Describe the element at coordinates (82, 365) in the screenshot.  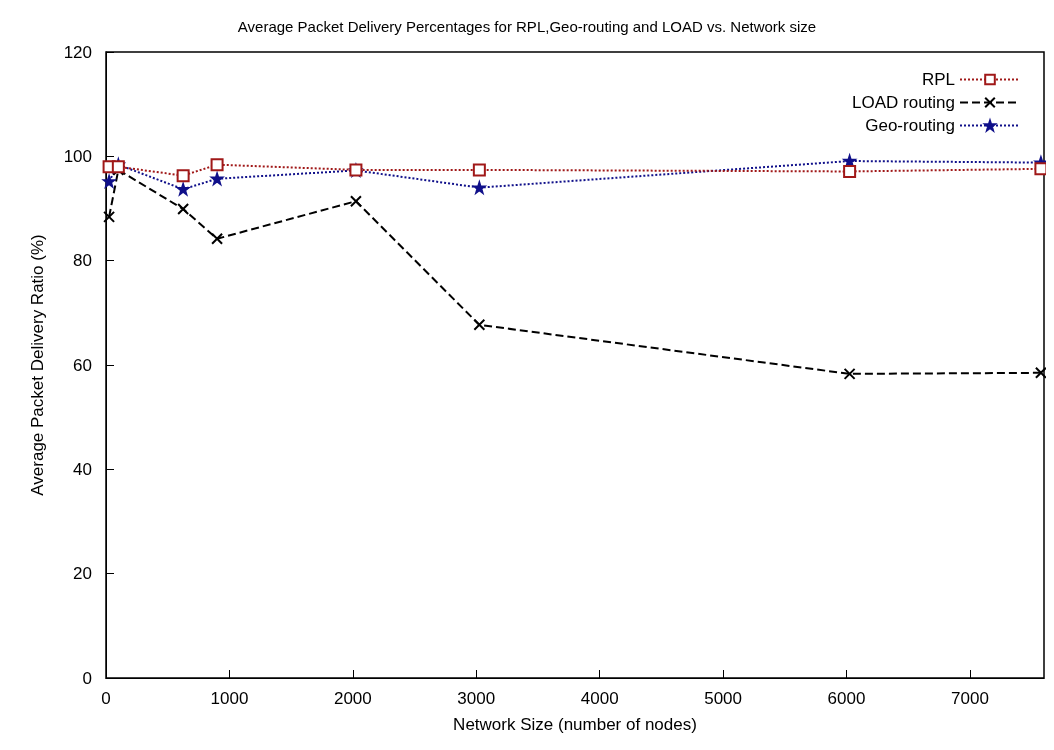
I see `y-tick-label: 60` at that location.